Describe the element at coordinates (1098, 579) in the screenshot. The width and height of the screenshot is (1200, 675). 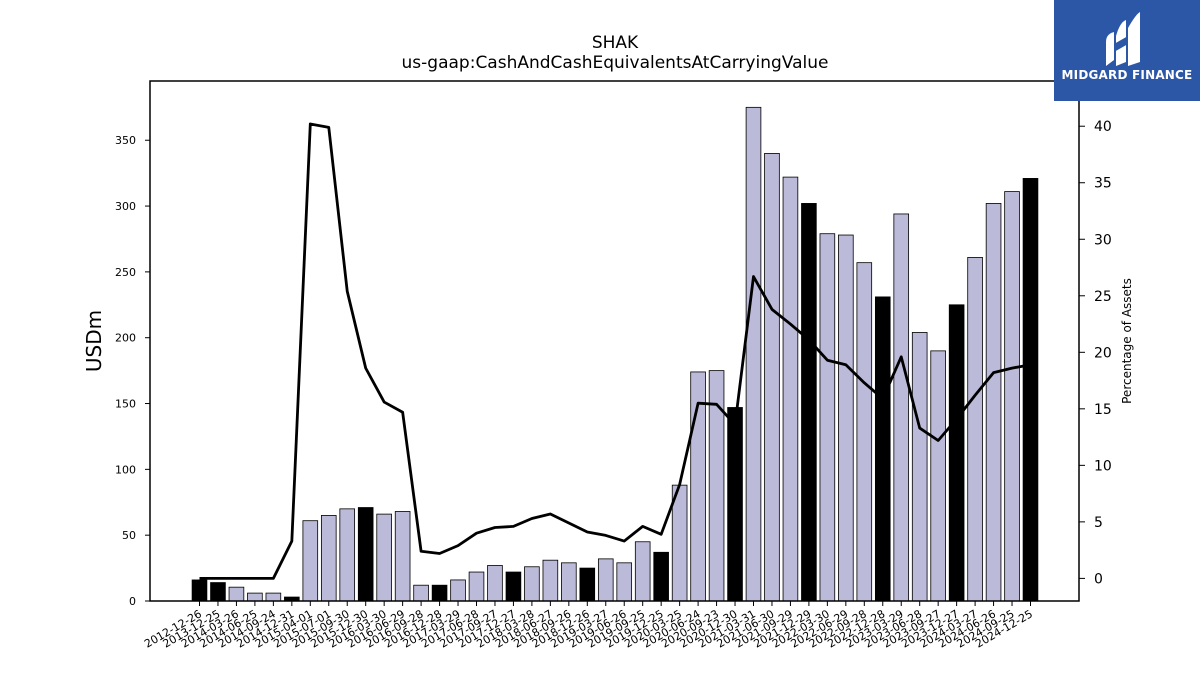
I see `y2-tick-label: 0` at that location.